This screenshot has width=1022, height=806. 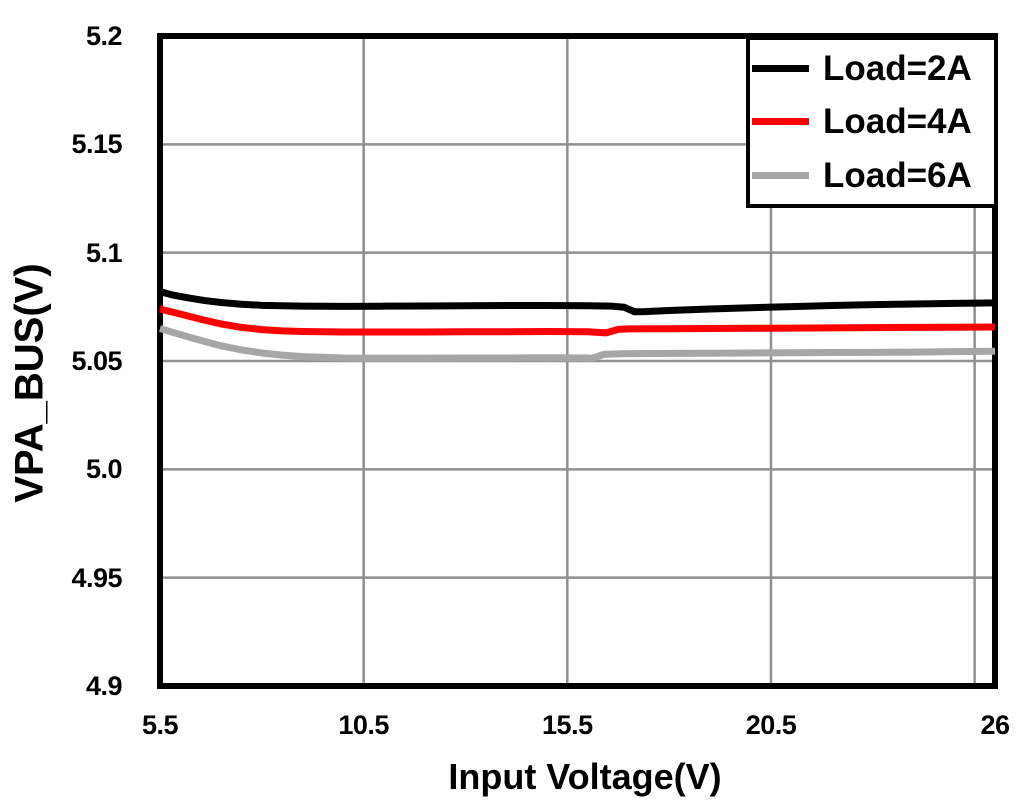 I want to click on y-tick-label: 5.05, so click(x=96, y=361).